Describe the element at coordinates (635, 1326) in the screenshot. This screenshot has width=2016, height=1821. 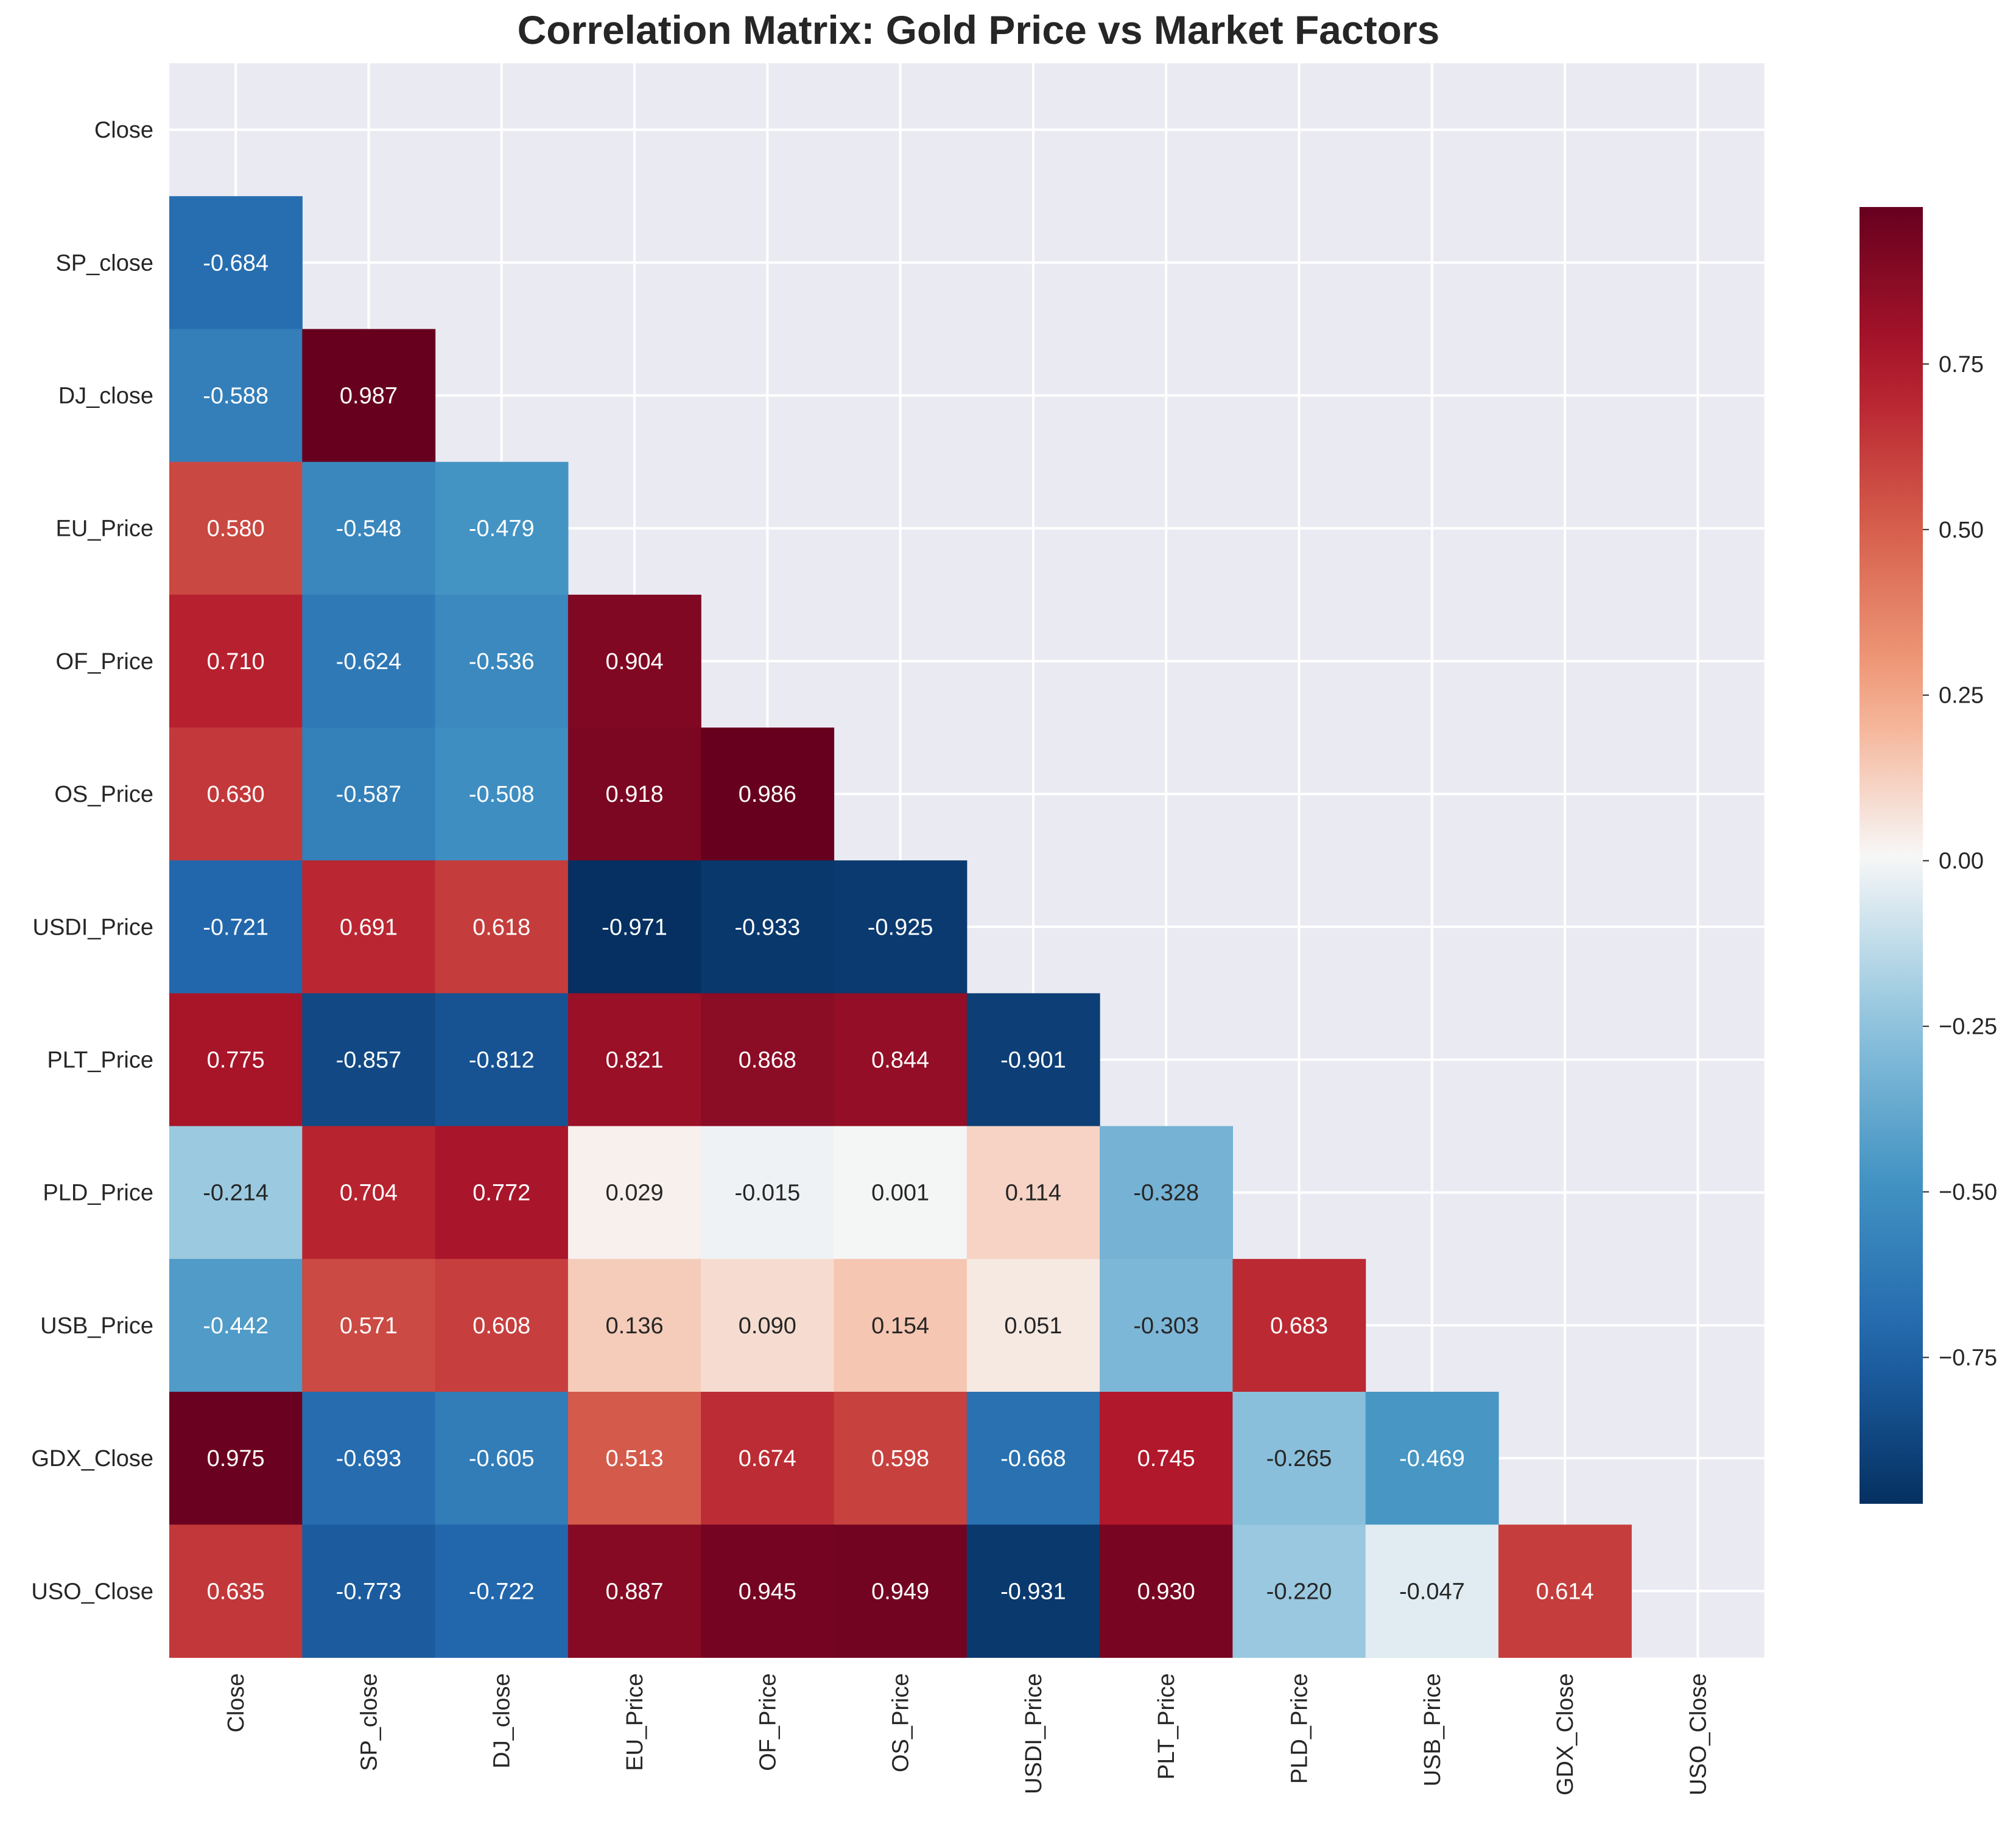
I see `cell-value-label: 0.136` at that location.